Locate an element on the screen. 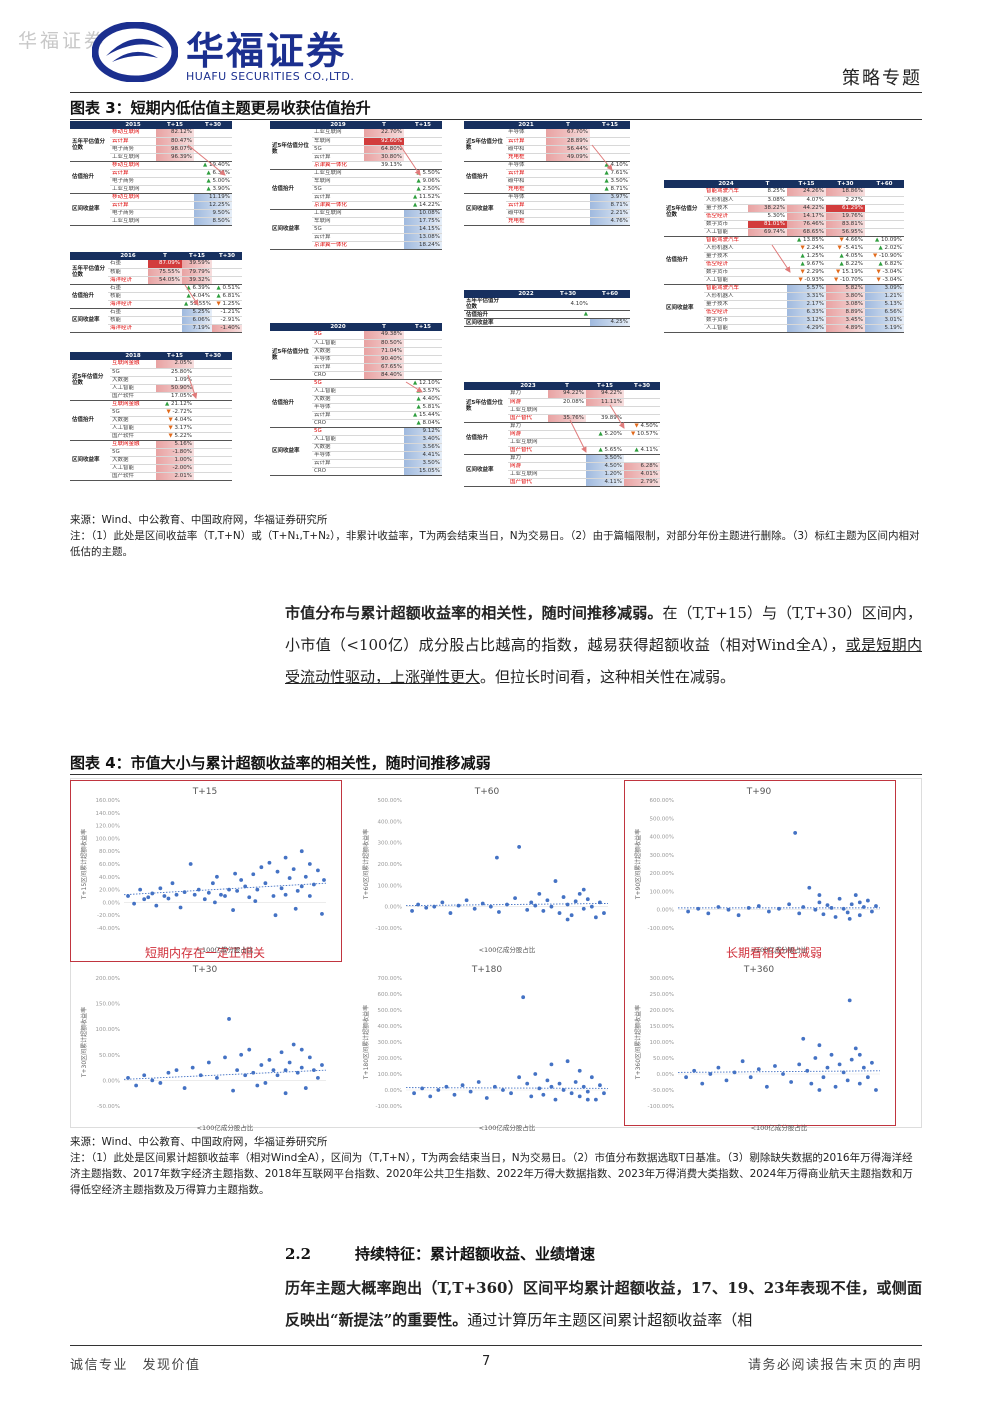 The width and height of the screenshot is (992, 1403). y-tick-label: -50.00% is located at coordinates (108, 1107).